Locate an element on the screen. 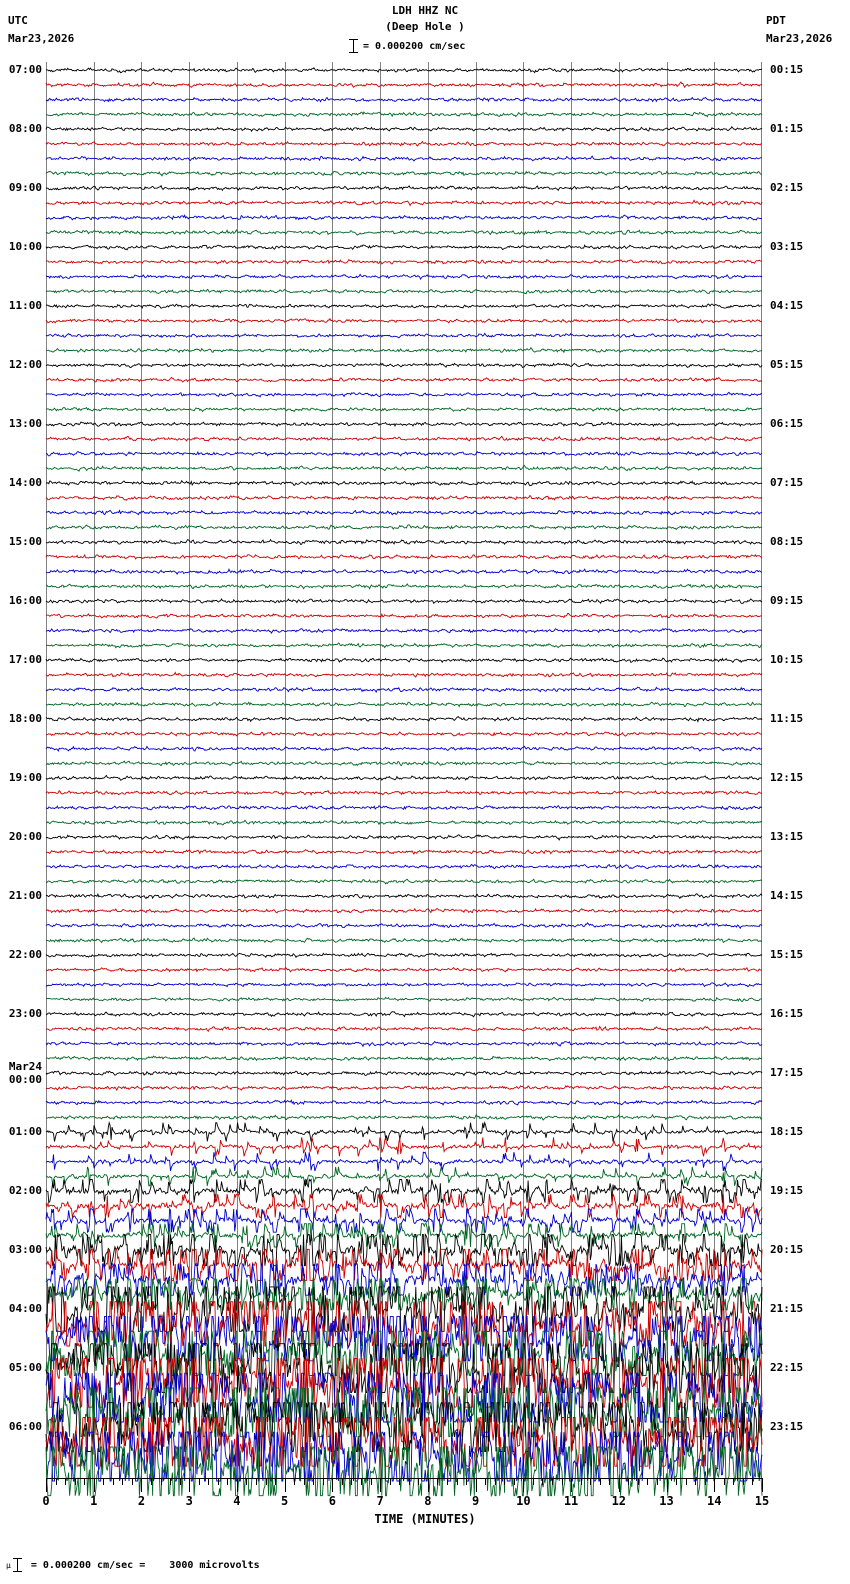 The height and width of the screenshot is (1584, 850). pdt-label-4: 04:15 is located at coordinates (786, 305).